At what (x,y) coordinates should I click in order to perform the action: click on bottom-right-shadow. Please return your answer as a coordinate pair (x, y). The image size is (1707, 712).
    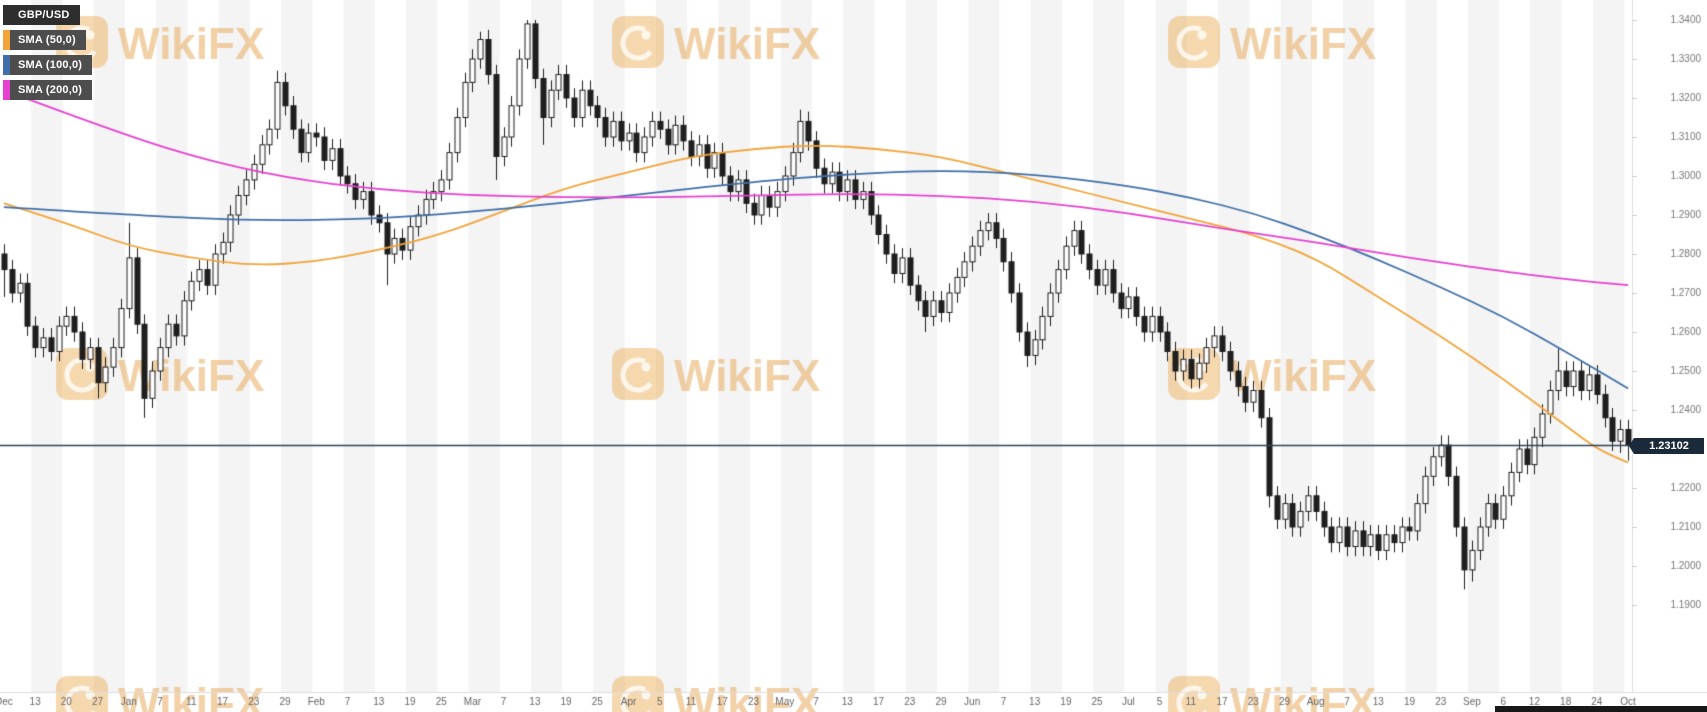
    Looking at the image, I should click on (1601, 709).